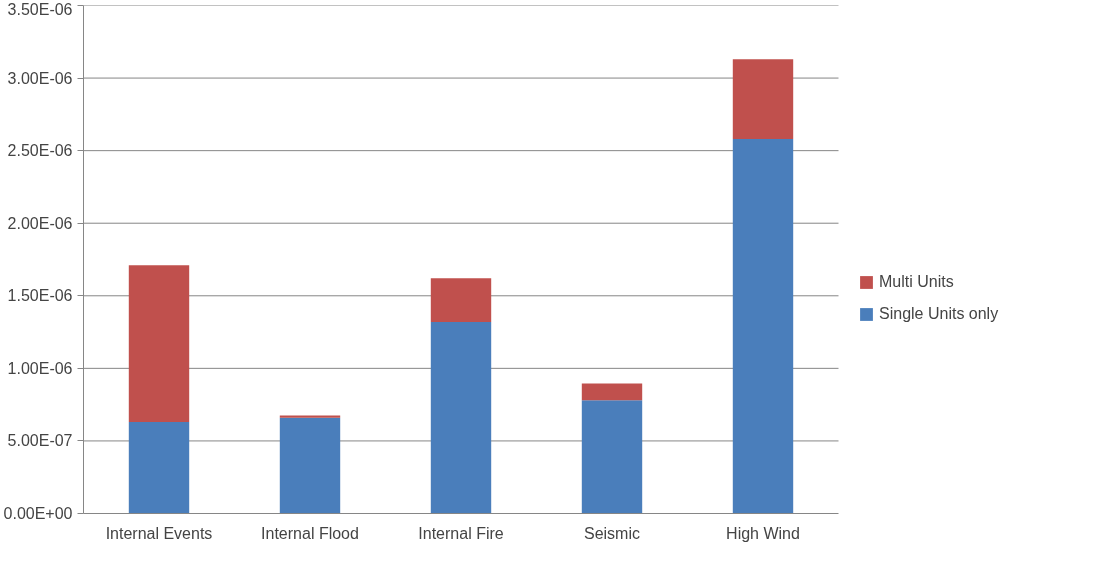  Describe the element at coordinates (40, 296) in the screenshot. I see `y-tick-label: 1.50E-06` at that location.